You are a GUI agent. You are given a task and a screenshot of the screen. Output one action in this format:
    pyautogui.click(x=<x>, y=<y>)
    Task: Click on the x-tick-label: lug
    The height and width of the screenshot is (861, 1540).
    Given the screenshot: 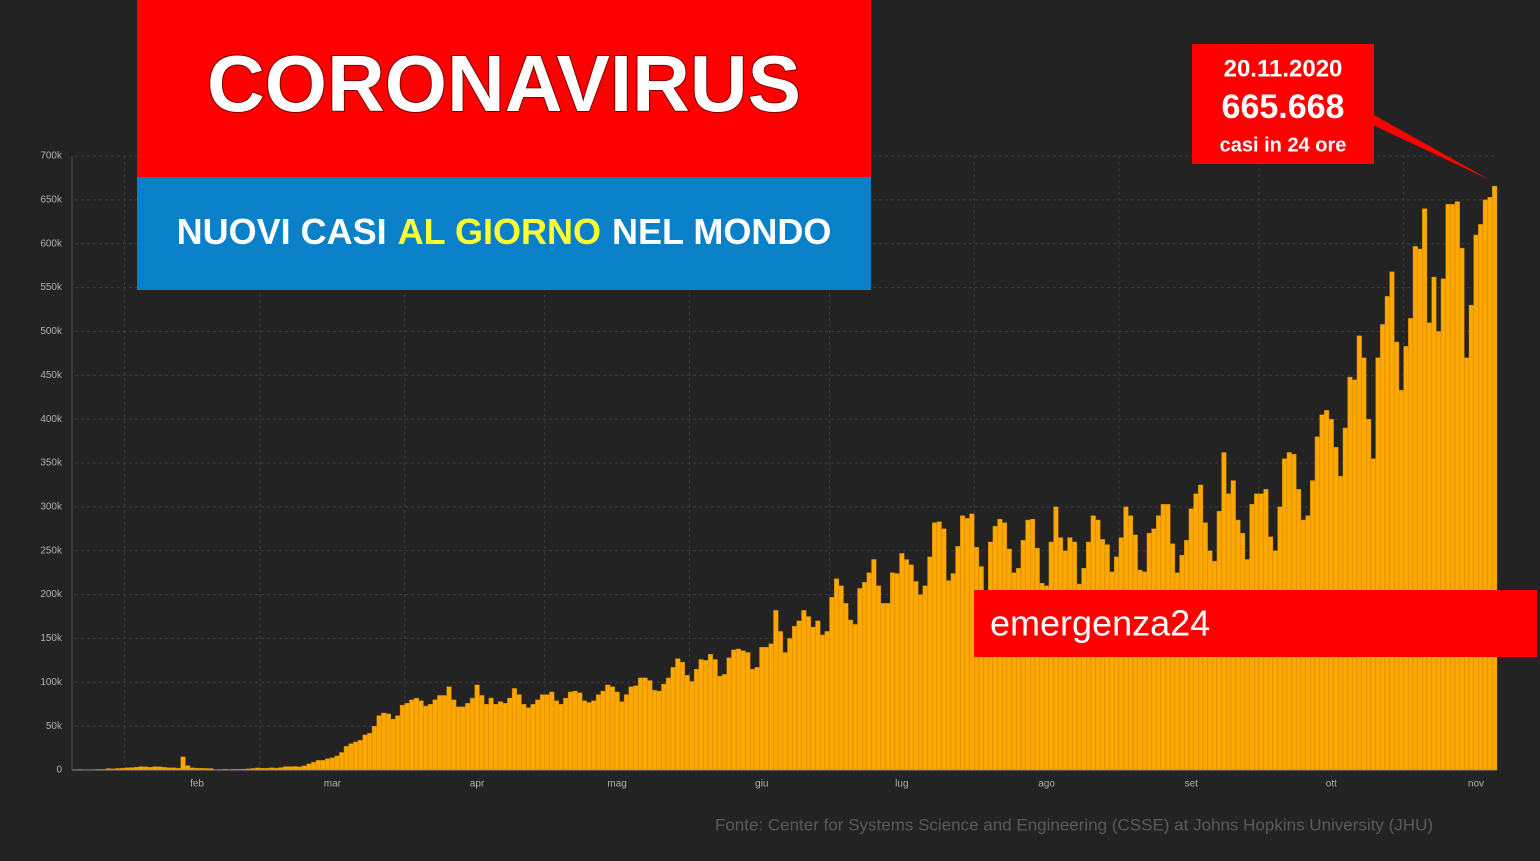 What is the action you would take?
    pyautogui.click(x=901, y=784)
    